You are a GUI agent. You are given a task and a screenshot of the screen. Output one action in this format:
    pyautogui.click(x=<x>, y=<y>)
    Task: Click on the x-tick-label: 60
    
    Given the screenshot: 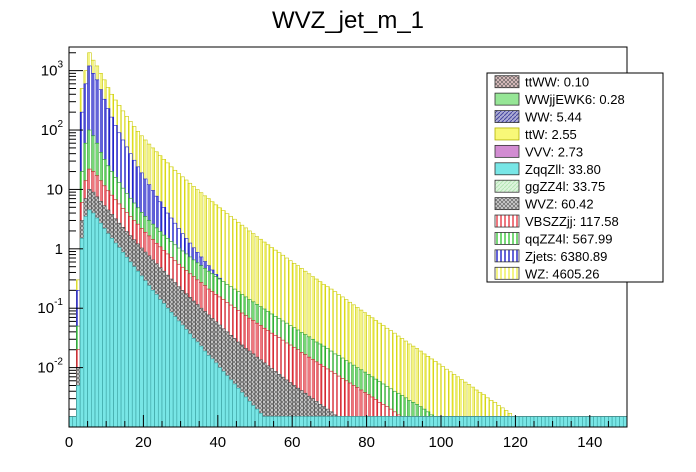 What is the action you would take?
    pyautogui.click(x=292, y=442)
    